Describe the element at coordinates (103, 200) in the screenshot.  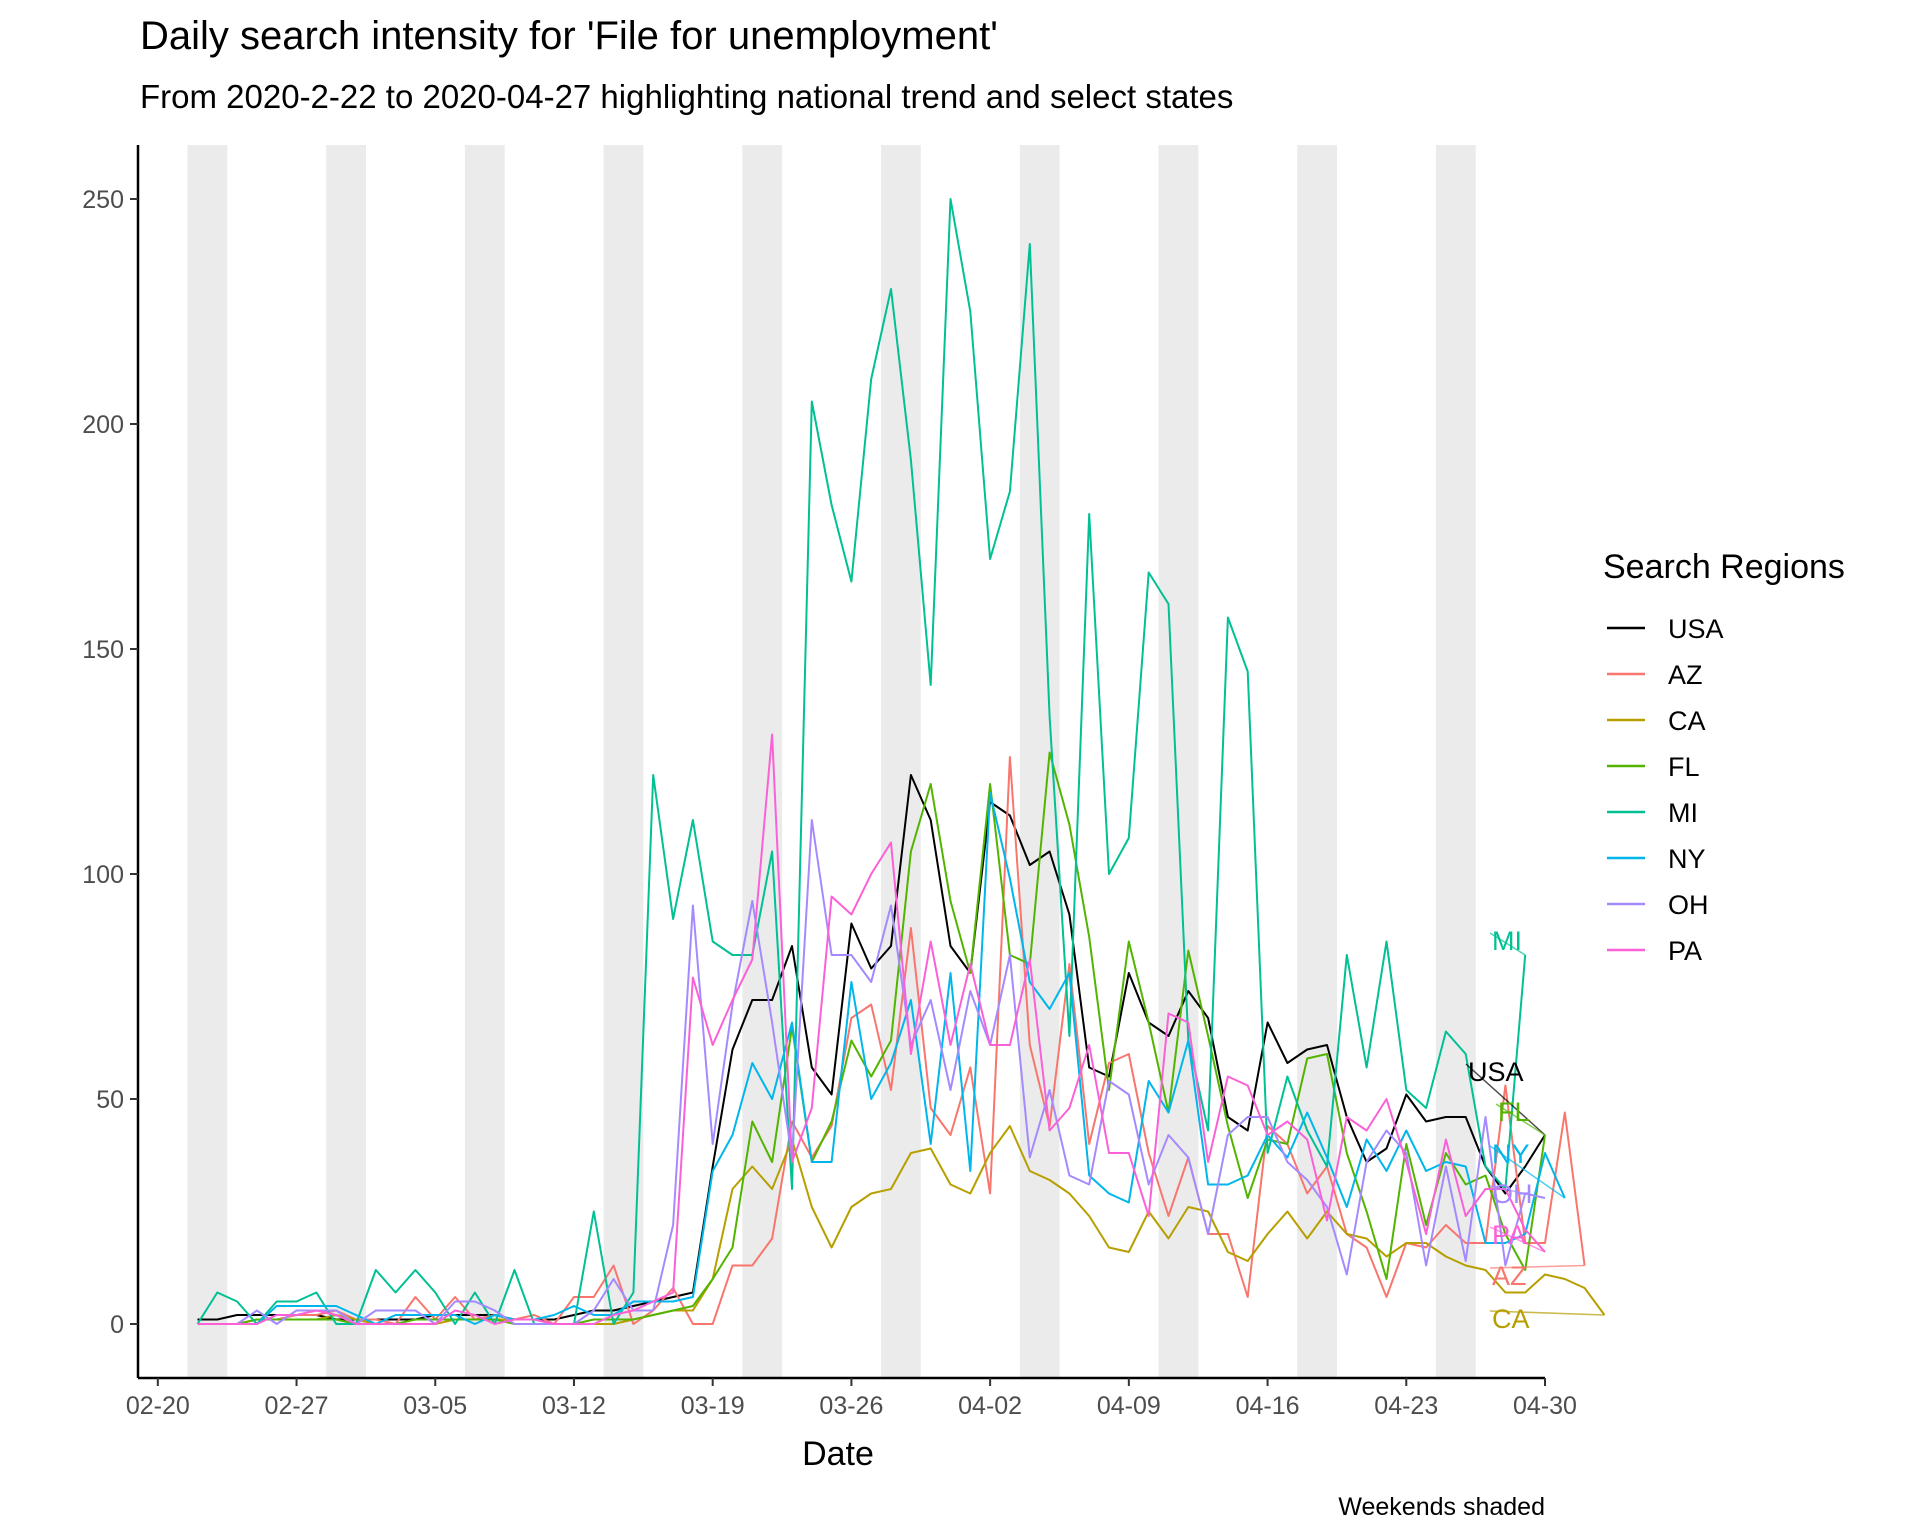
I see `y-tick-label: 250` at that location.